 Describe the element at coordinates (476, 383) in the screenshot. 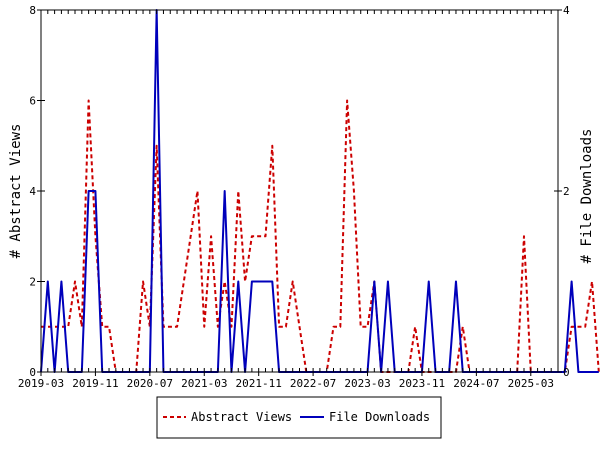

I see `x-tick-label: 2024-07` at that location.